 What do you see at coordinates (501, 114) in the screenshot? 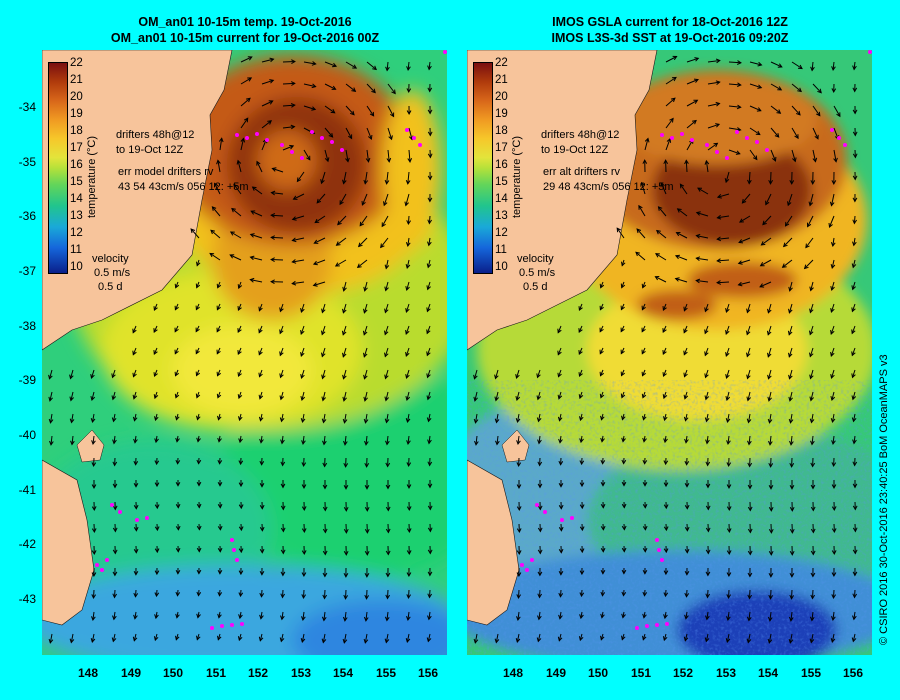
I see `colorbar-label: 19` at bounding box center [501, 114].